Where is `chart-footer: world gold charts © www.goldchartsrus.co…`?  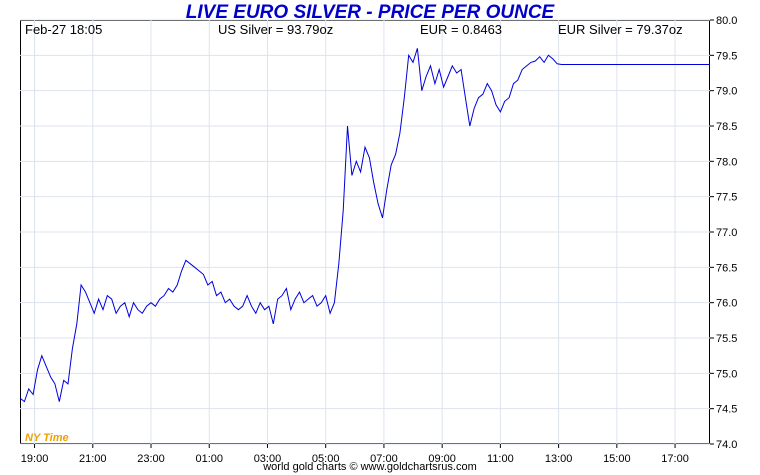
chart-footer: world gold charts © www.goldchartsrus.co… is located at coordinates (370, 467).